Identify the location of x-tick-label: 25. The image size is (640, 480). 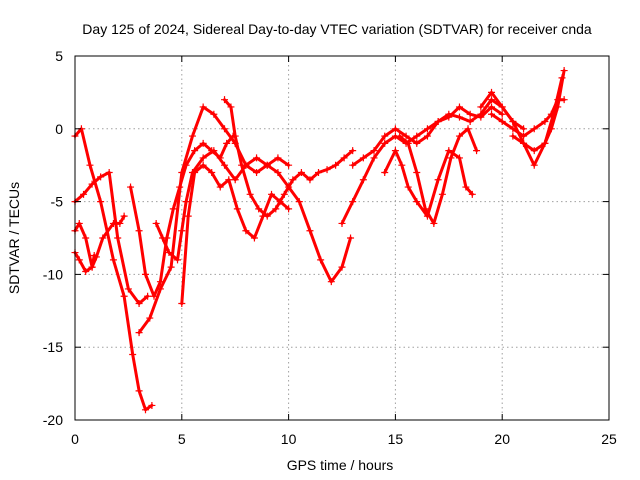
(609, 439).